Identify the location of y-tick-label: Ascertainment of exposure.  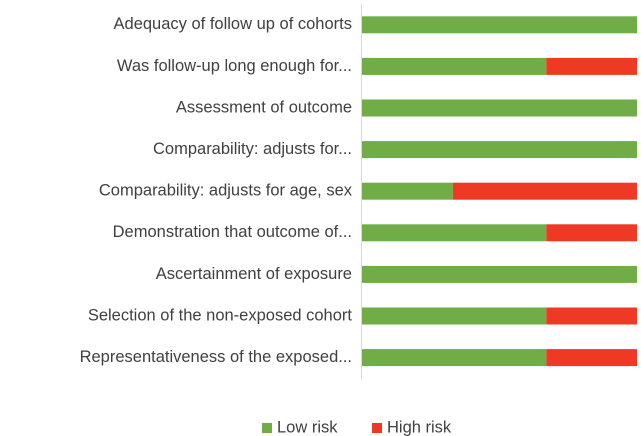
(254, 274).